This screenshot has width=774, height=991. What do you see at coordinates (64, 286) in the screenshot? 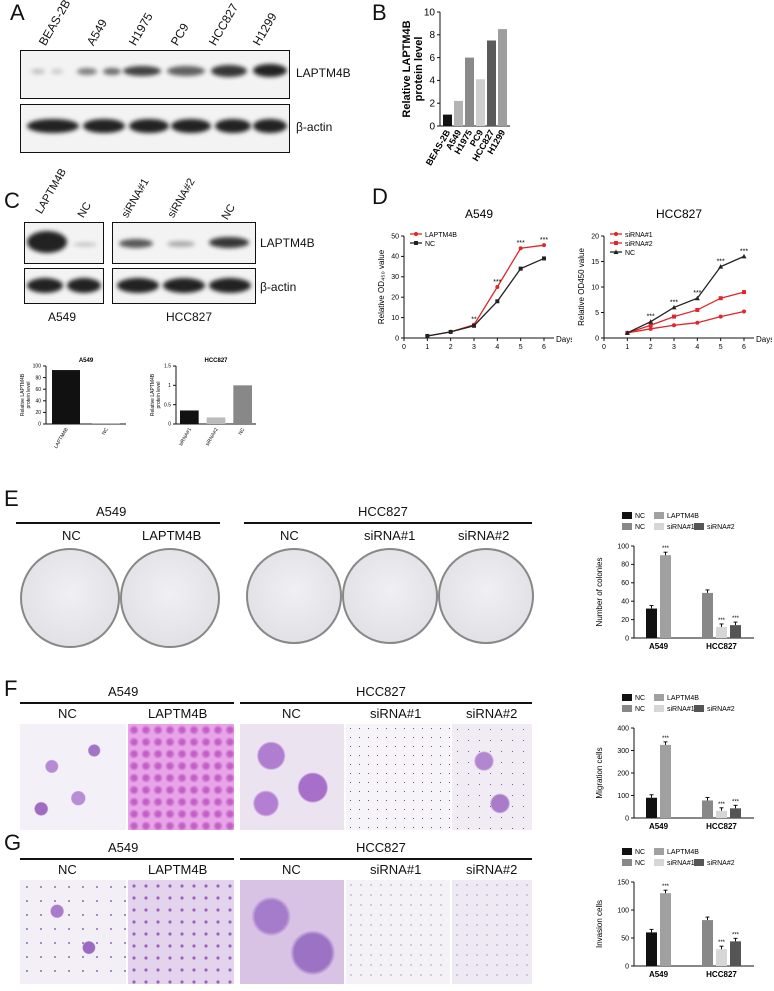
I see `blot-a549-actin` at bounding box center [64, 286].